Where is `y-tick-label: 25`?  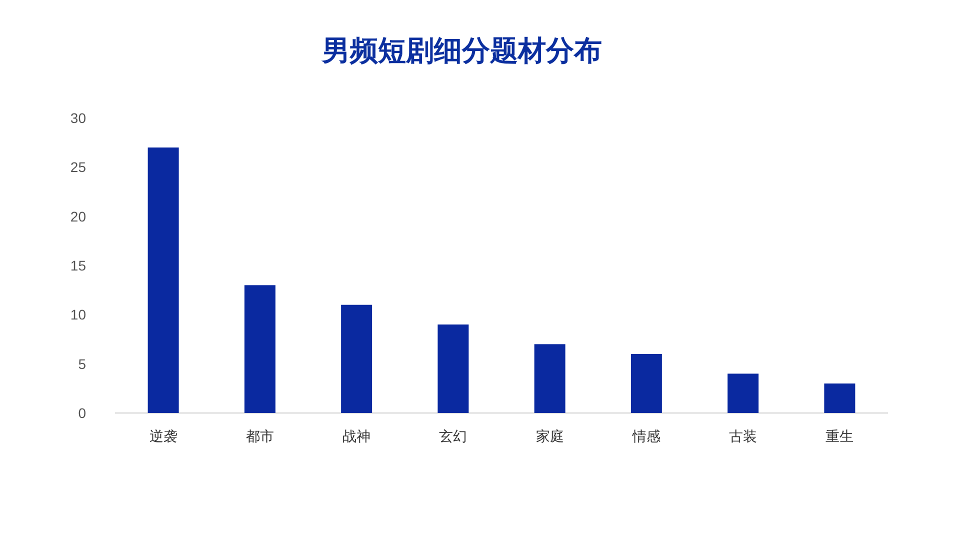 y-tick-label: 25 is located at coordinates (78, 167).